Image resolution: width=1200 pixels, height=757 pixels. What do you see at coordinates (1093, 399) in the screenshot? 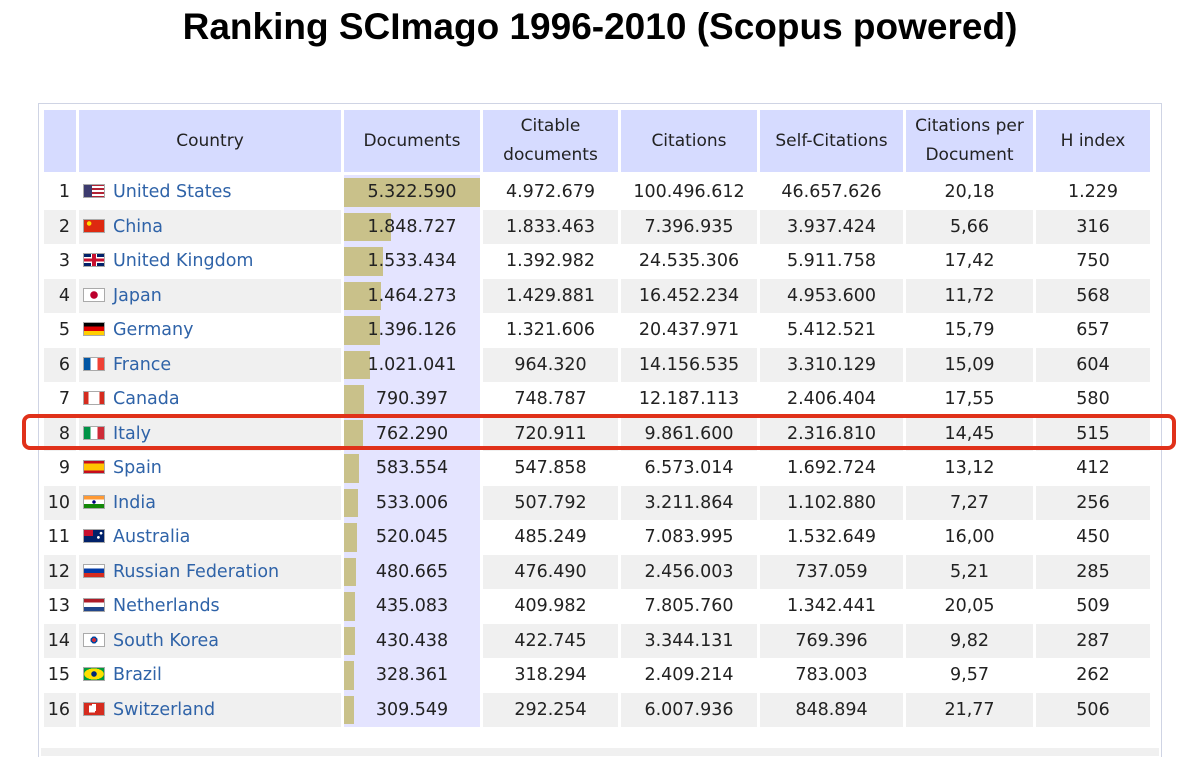
I see `h-index-cell: 580` at bounding box center [1093, 399].